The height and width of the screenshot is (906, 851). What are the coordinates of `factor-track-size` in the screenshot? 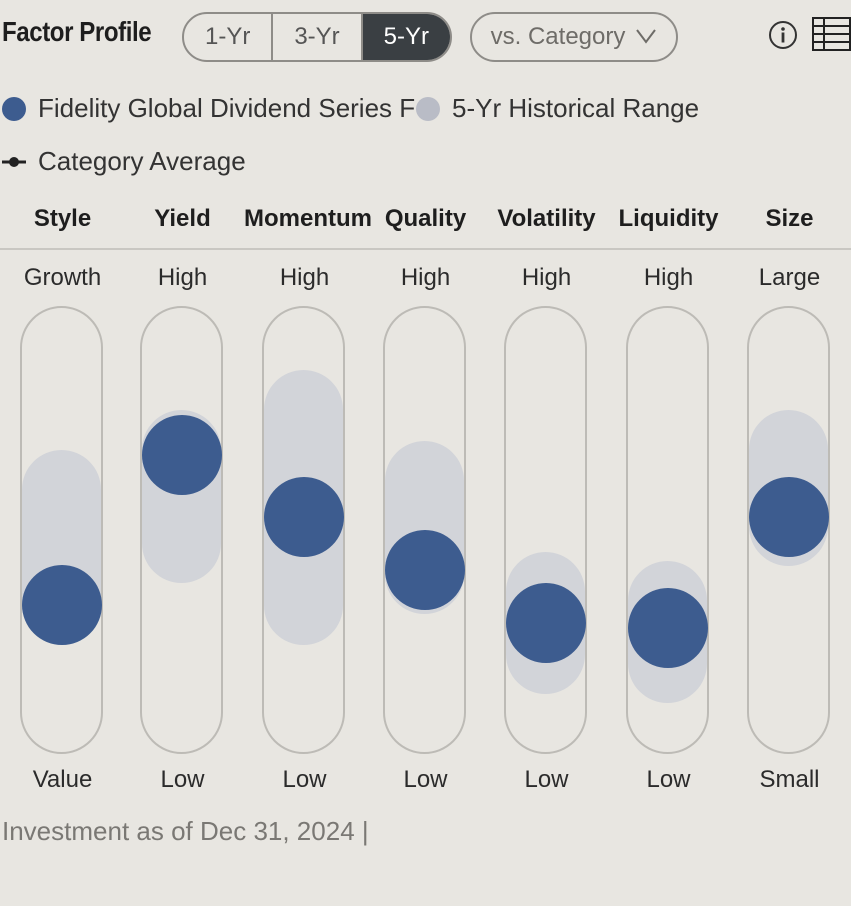 It's located at (788, 530).